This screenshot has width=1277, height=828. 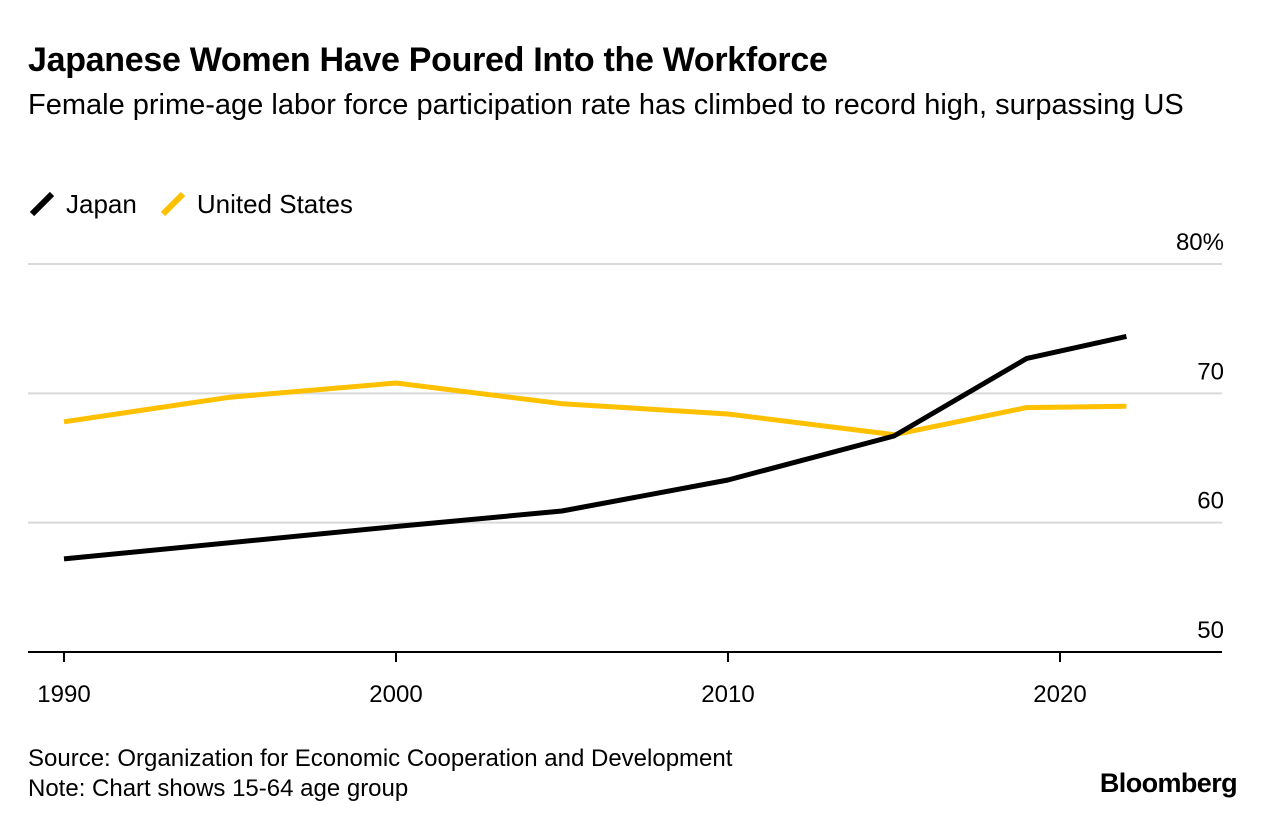 I want to click on legend-label-japan: Japan, so click(x=101, y=203).